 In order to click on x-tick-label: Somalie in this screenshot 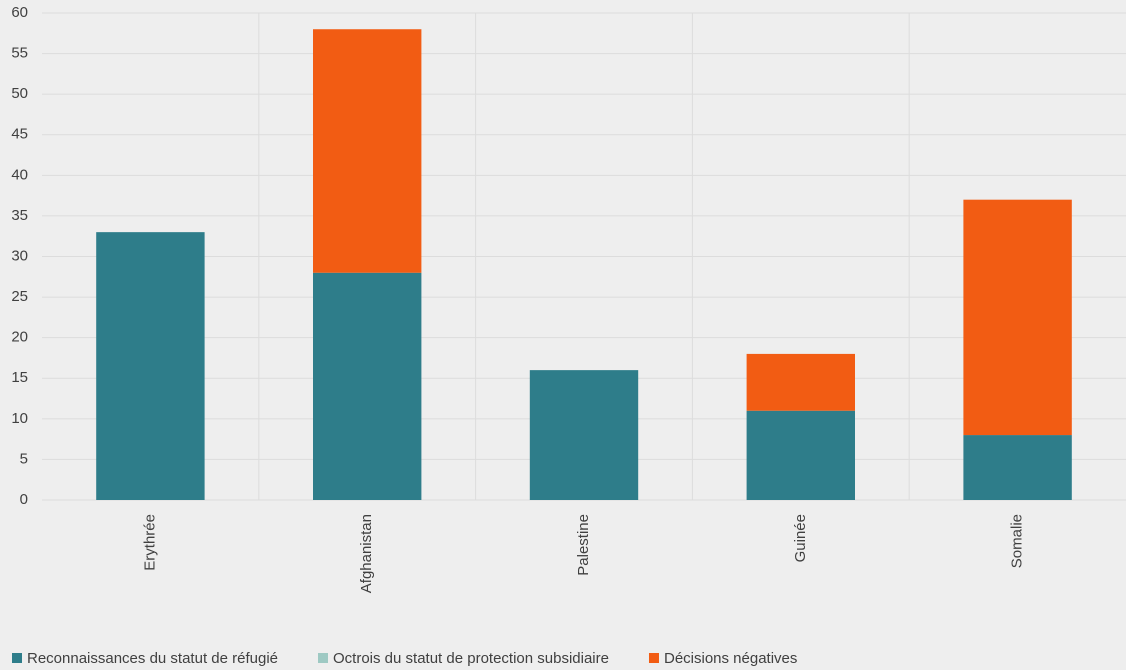, I will do `click(1017, 541)`.